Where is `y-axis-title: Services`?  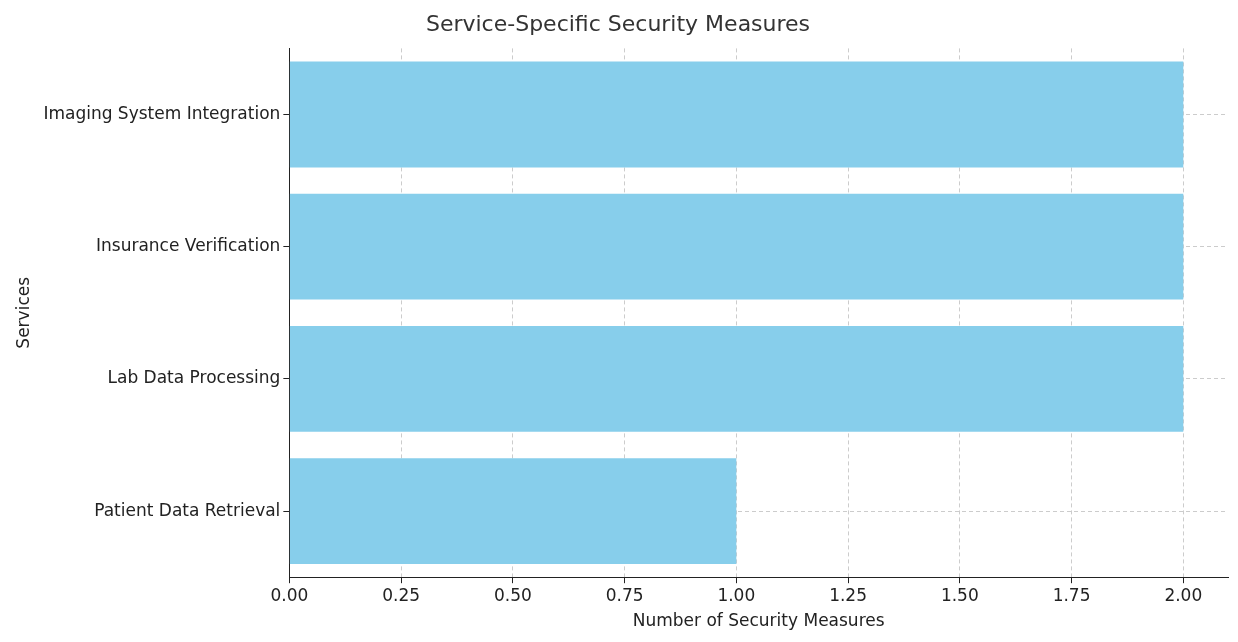
y-axis-title: Services is located at coordinates (22, 312).